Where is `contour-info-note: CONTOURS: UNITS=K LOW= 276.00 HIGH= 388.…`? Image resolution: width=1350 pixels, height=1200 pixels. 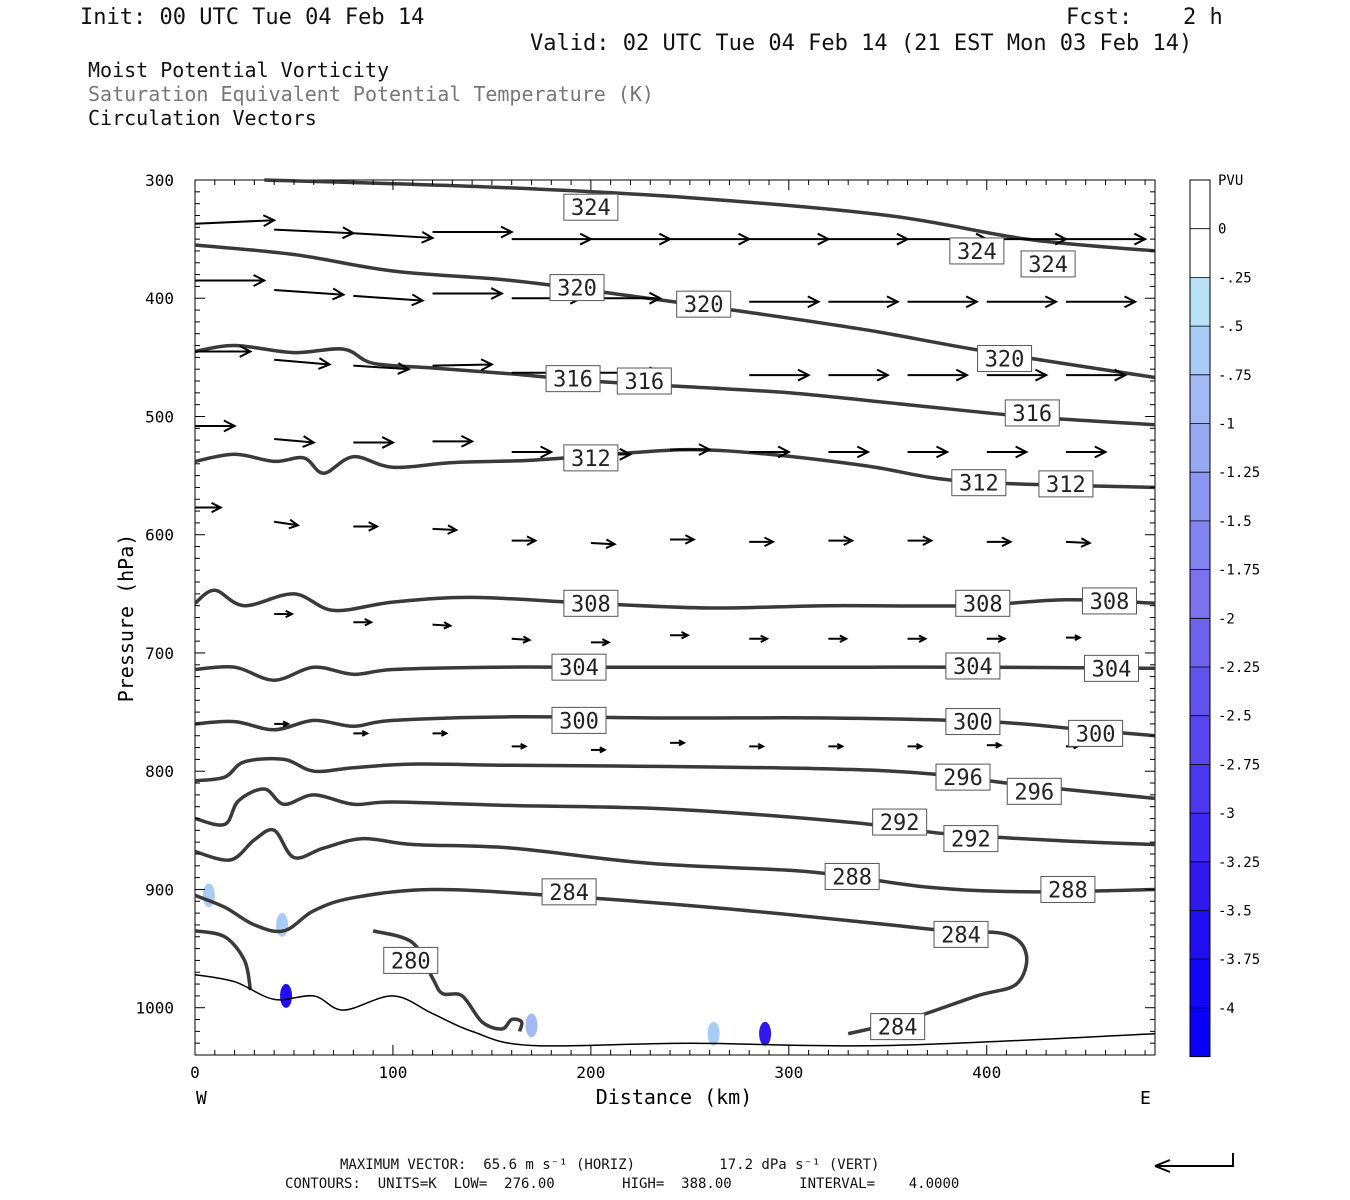 contour-info-note: CONTOURS: UNITS=K LOW= 276.00 HIGH= 388.… is located at coordinates (622, 1184).